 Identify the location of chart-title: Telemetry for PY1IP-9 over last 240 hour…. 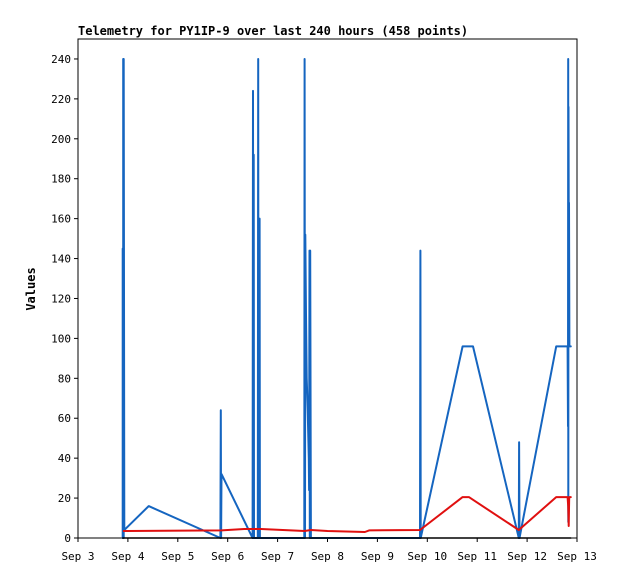
(273, 31).